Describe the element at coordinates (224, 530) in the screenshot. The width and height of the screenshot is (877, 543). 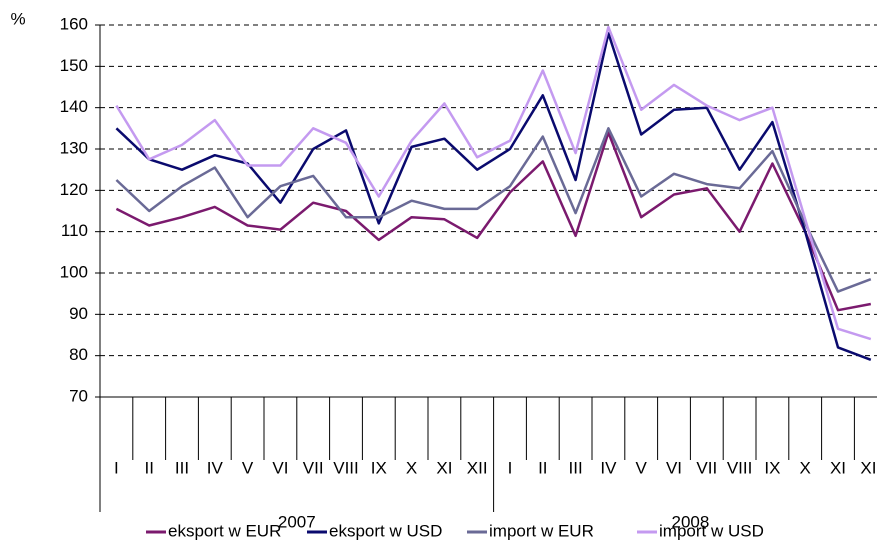
I see `legend-label: eksport w EUR` at that location.